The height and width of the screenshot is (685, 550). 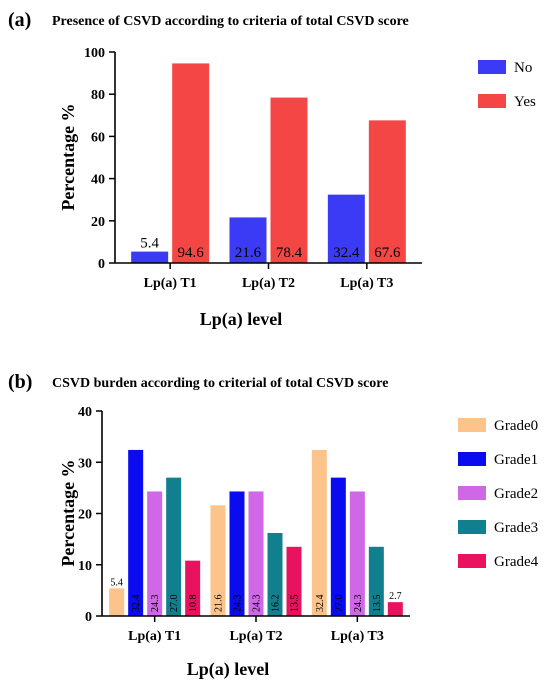 What do you see at coordinates (516, 460) in the screenshot?
I see `panel-b-legend-label: Grade1` at bounding box center [516, 460].